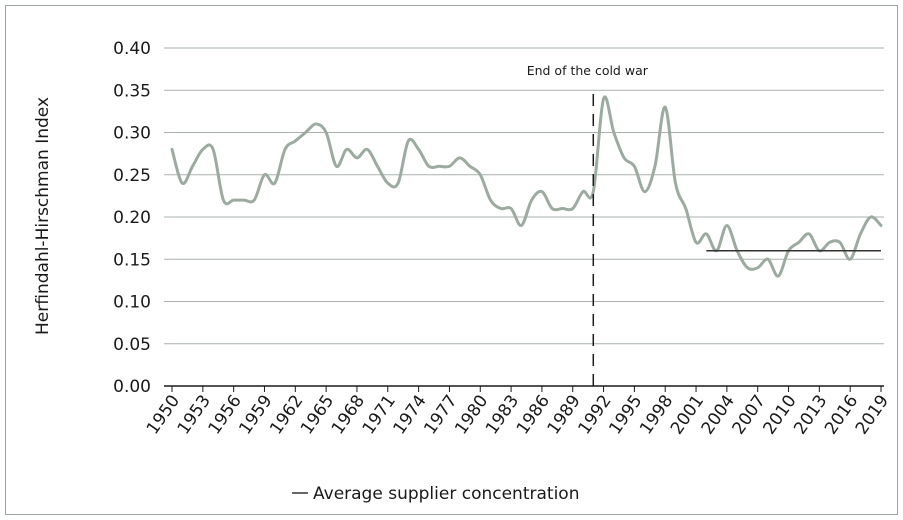 Image resolution: width=903 pixels, height=520 pixels. I want to click on x-tick-label: 2013, so click(810, 414).